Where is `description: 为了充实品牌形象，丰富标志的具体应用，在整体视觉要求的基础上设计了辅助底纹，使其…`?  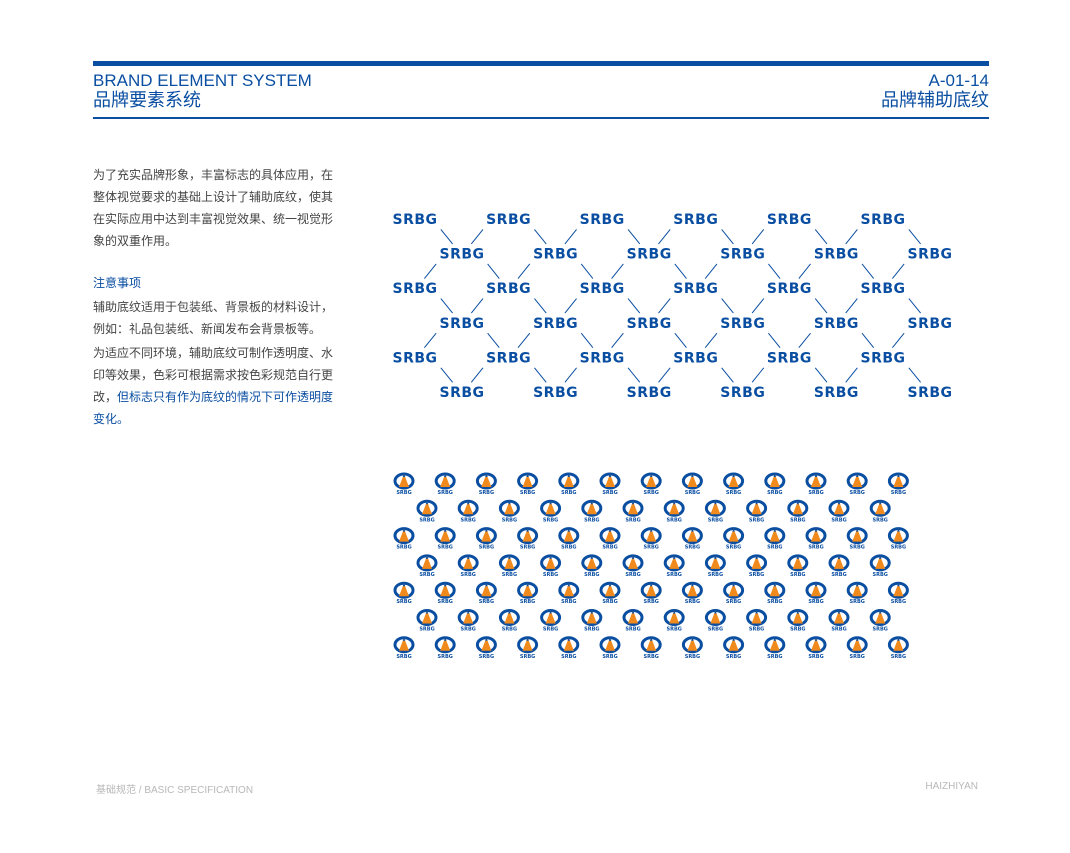
description: 为了充实品牌形象，丰富标志的具体应用，在整体视觉要求的基础上设计了辅助底纹，使其… is located at coordinates (215, 297).